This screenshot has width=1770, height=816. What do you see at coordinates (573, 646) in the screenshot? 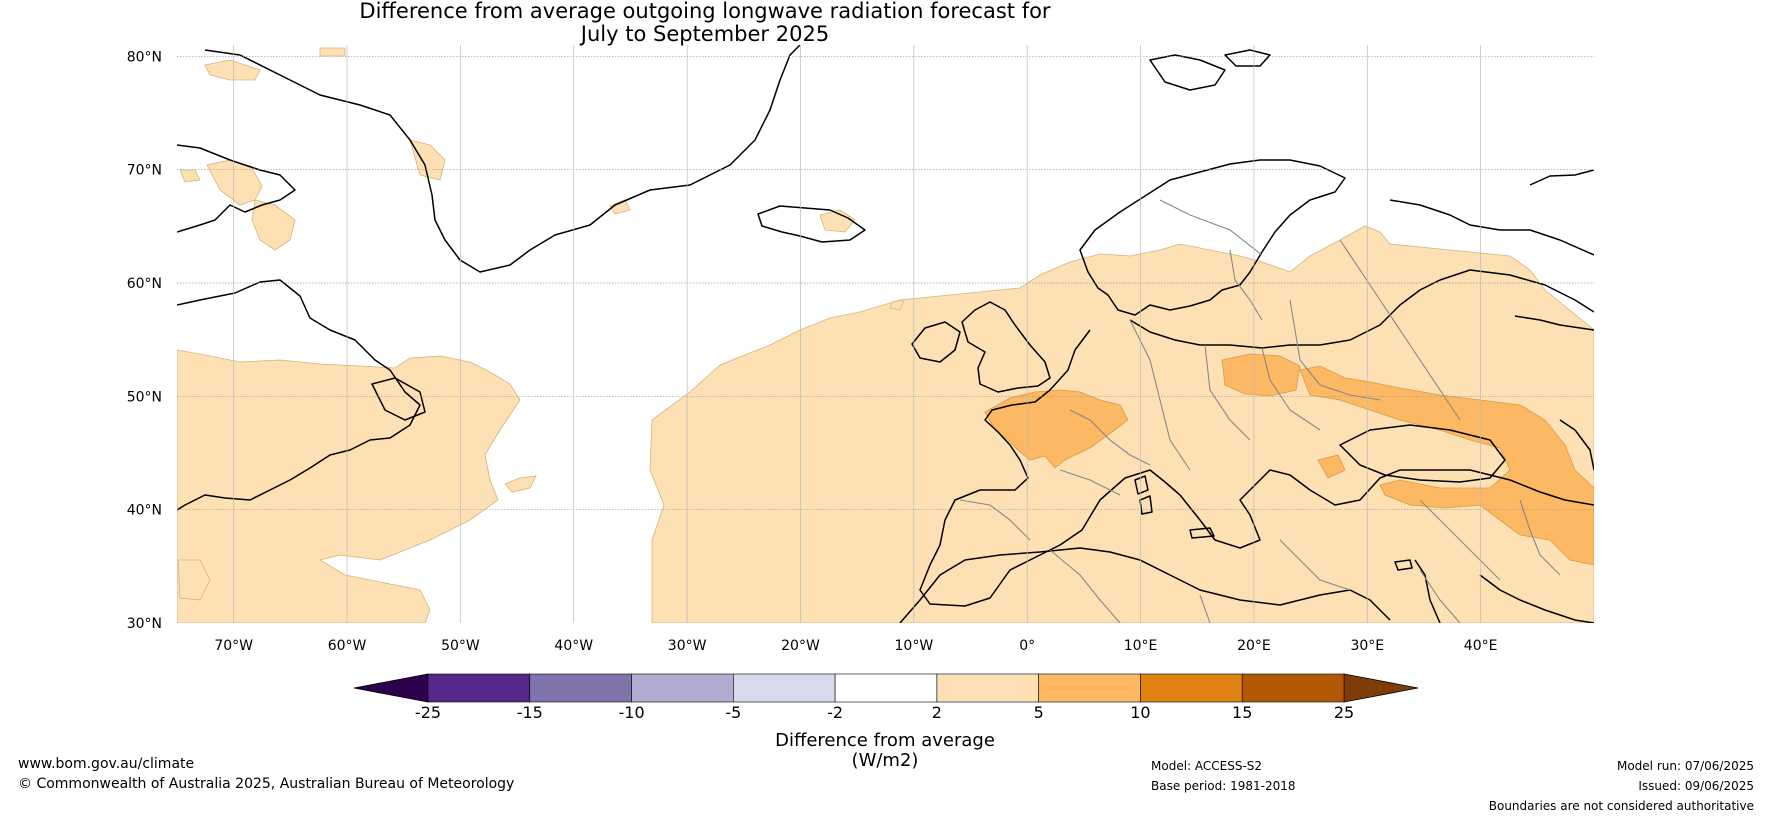
I see `longitude-label: 40°W` at bounding box center [573, 646].